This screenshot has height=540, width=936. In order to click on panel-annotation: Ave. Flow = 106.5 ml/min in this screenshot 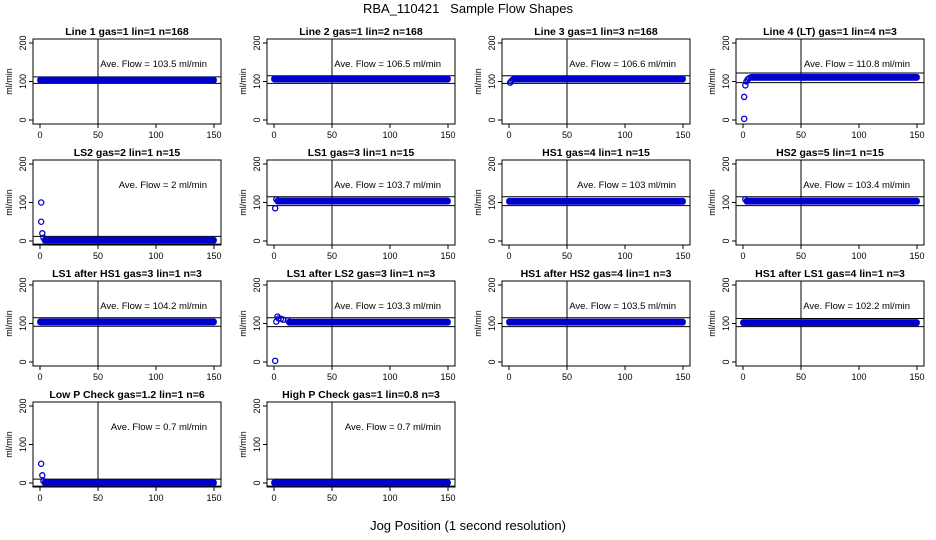, I will do `click(387, 64)`.